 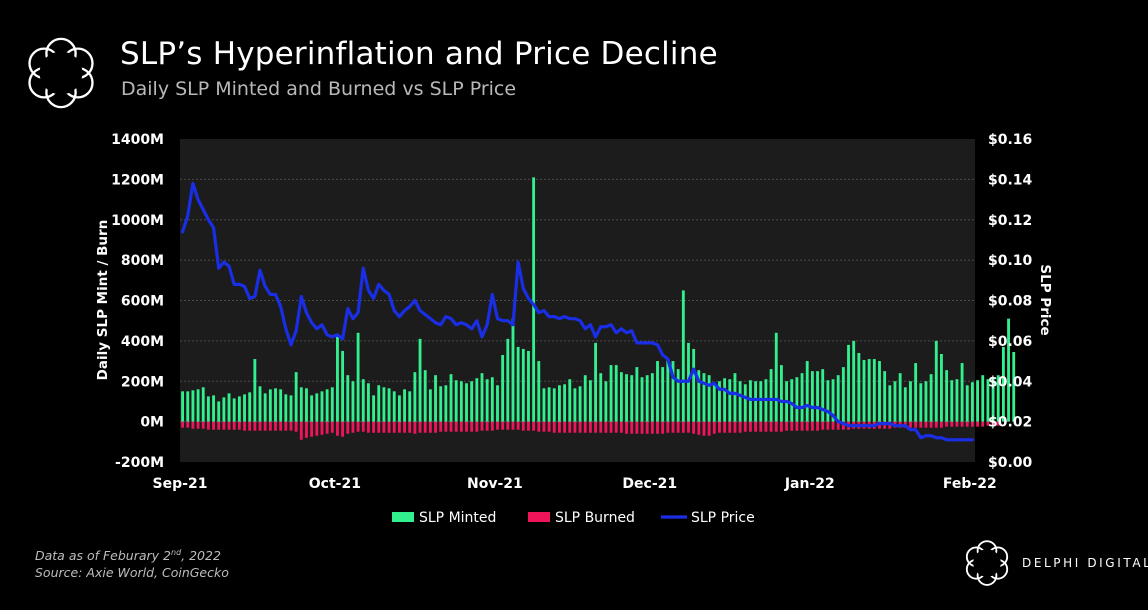 What do you see at coordinates (1010, 140) in the screenshot?
I see `y2-tick-label: $0.16` at bounding box center [1010, 140].